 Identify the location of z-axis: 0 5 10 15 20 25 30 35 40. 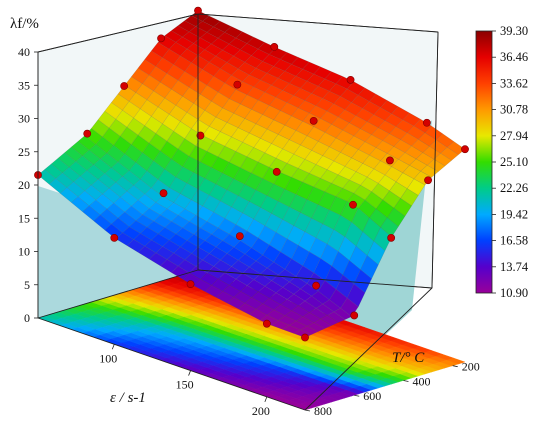
(28, 185).